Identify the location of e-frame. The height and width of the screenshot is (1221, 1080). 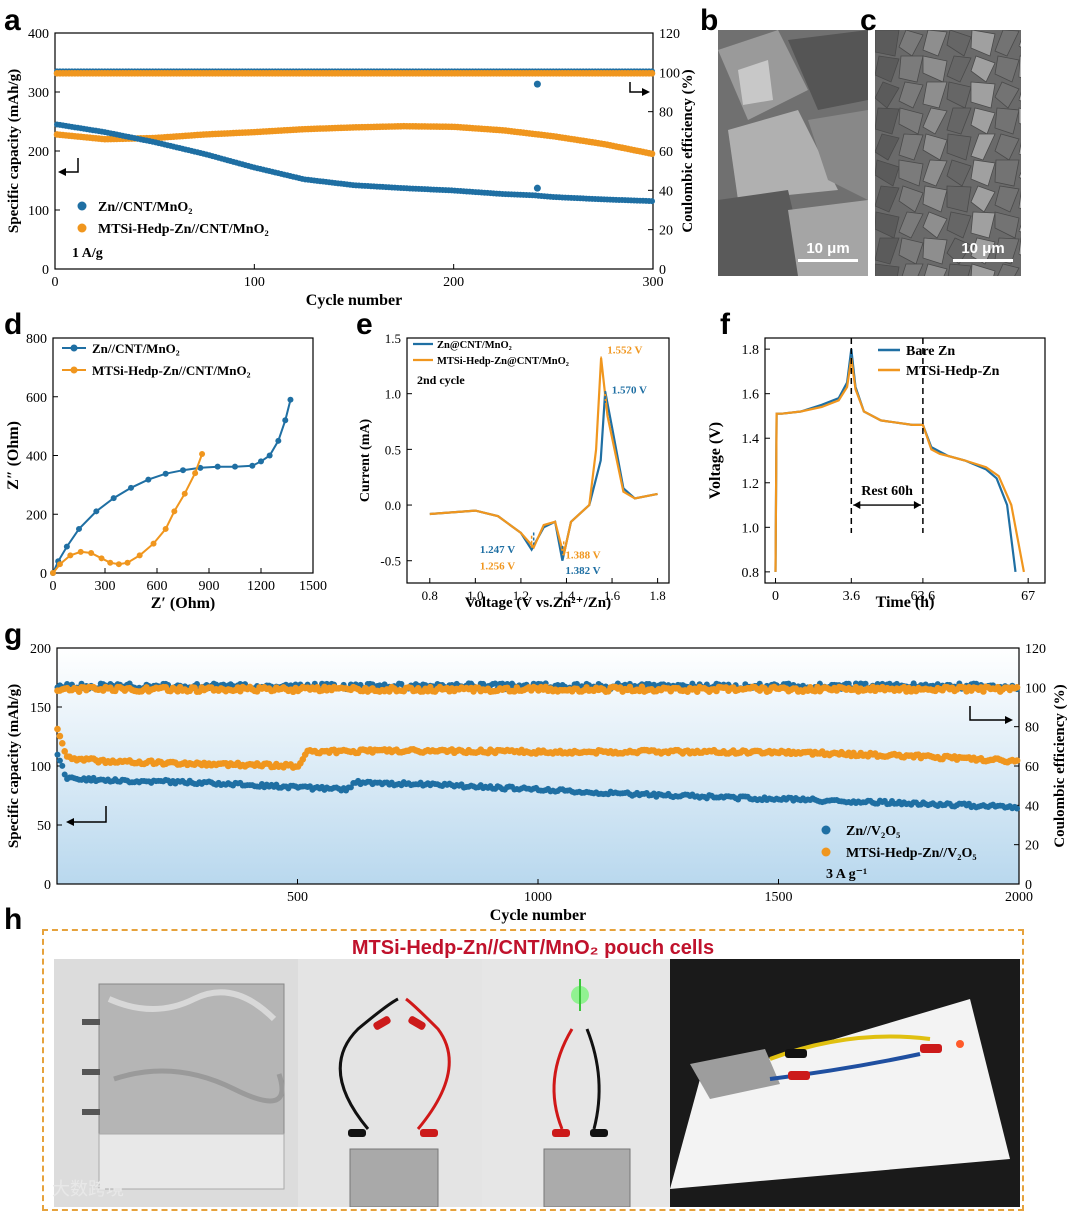
(538, 460).